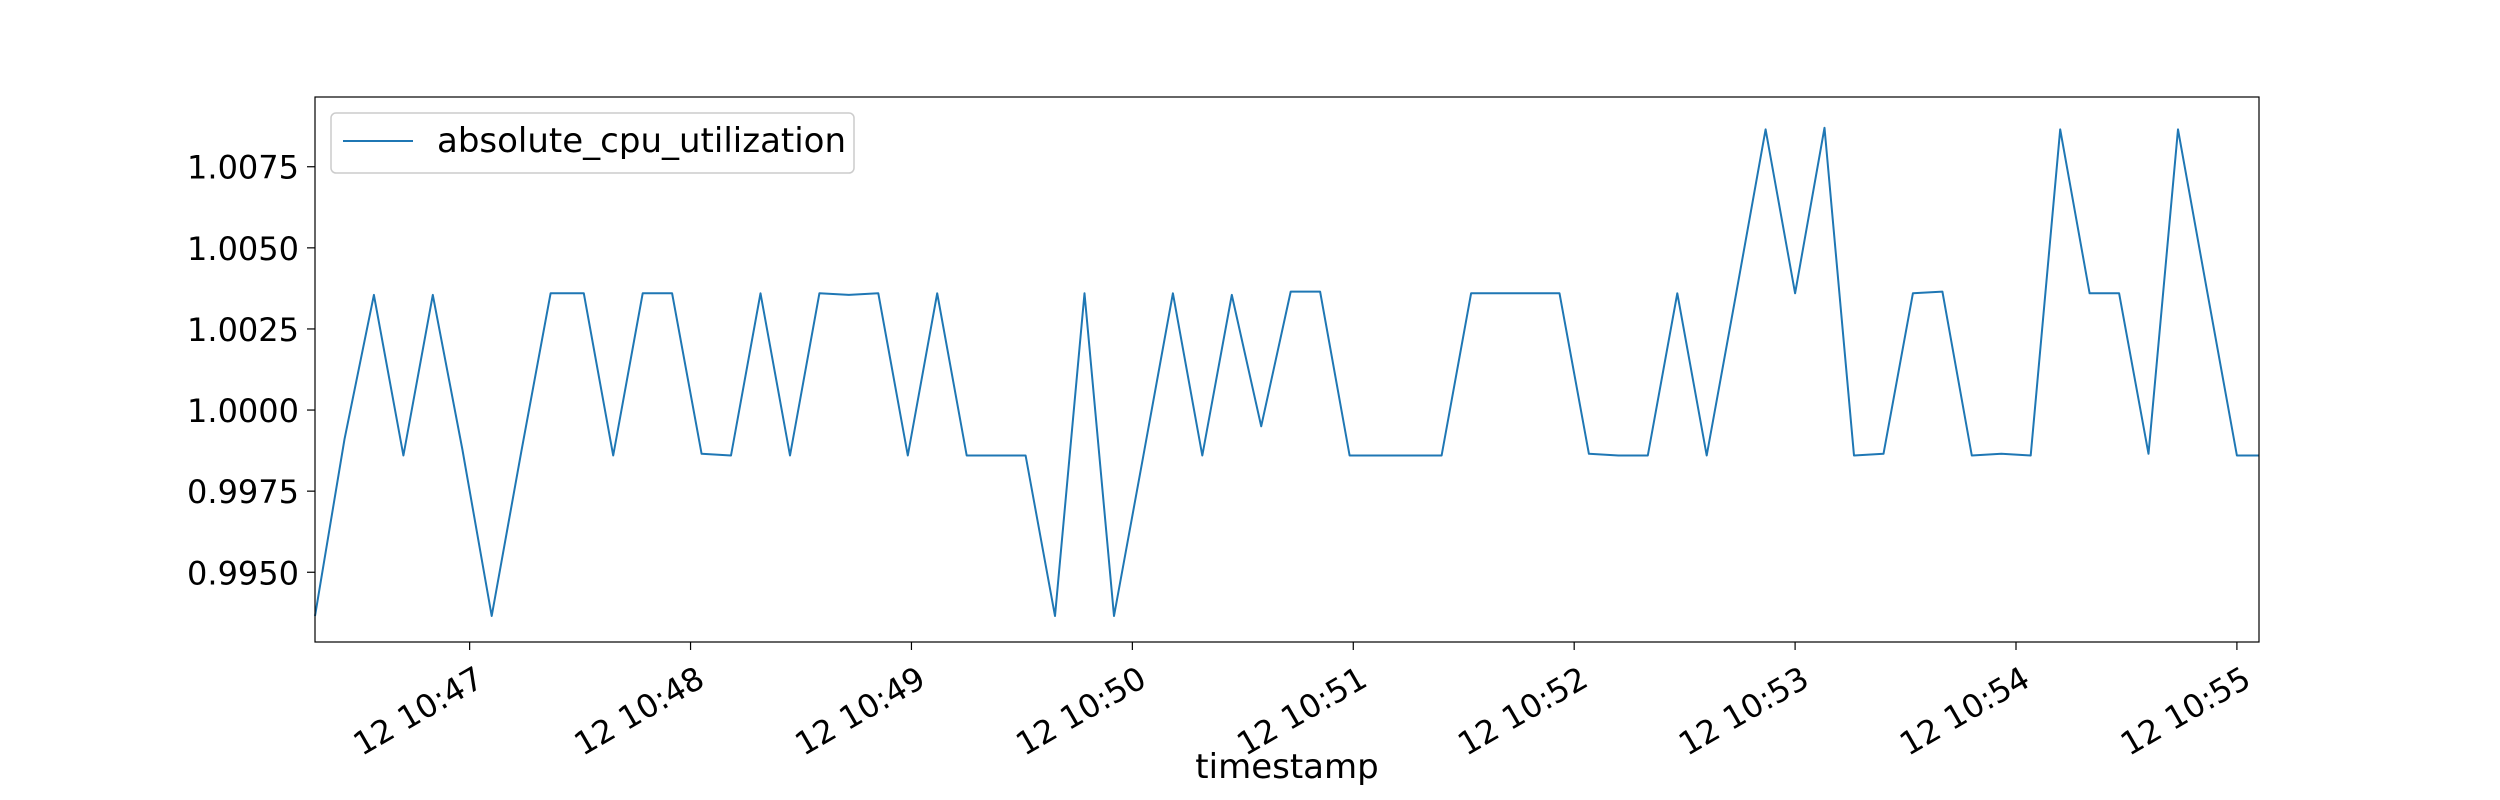 The height and width of the screenshot is (800, 2500). Describe the element at coordinates (243, 411) in the screenshot. I see `y-tick-label: 1.0000` at that location.